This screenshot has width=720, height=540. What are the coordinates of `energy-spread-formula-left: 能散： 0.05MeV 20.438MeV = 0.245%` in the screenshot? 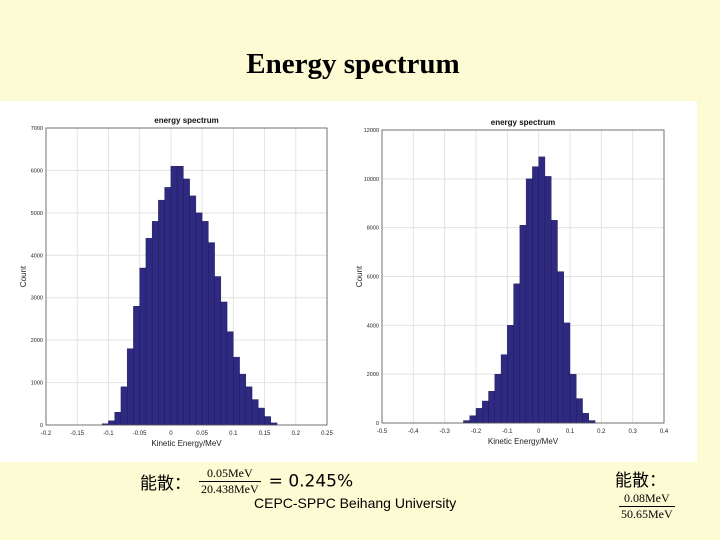 It's located at (246, 481).